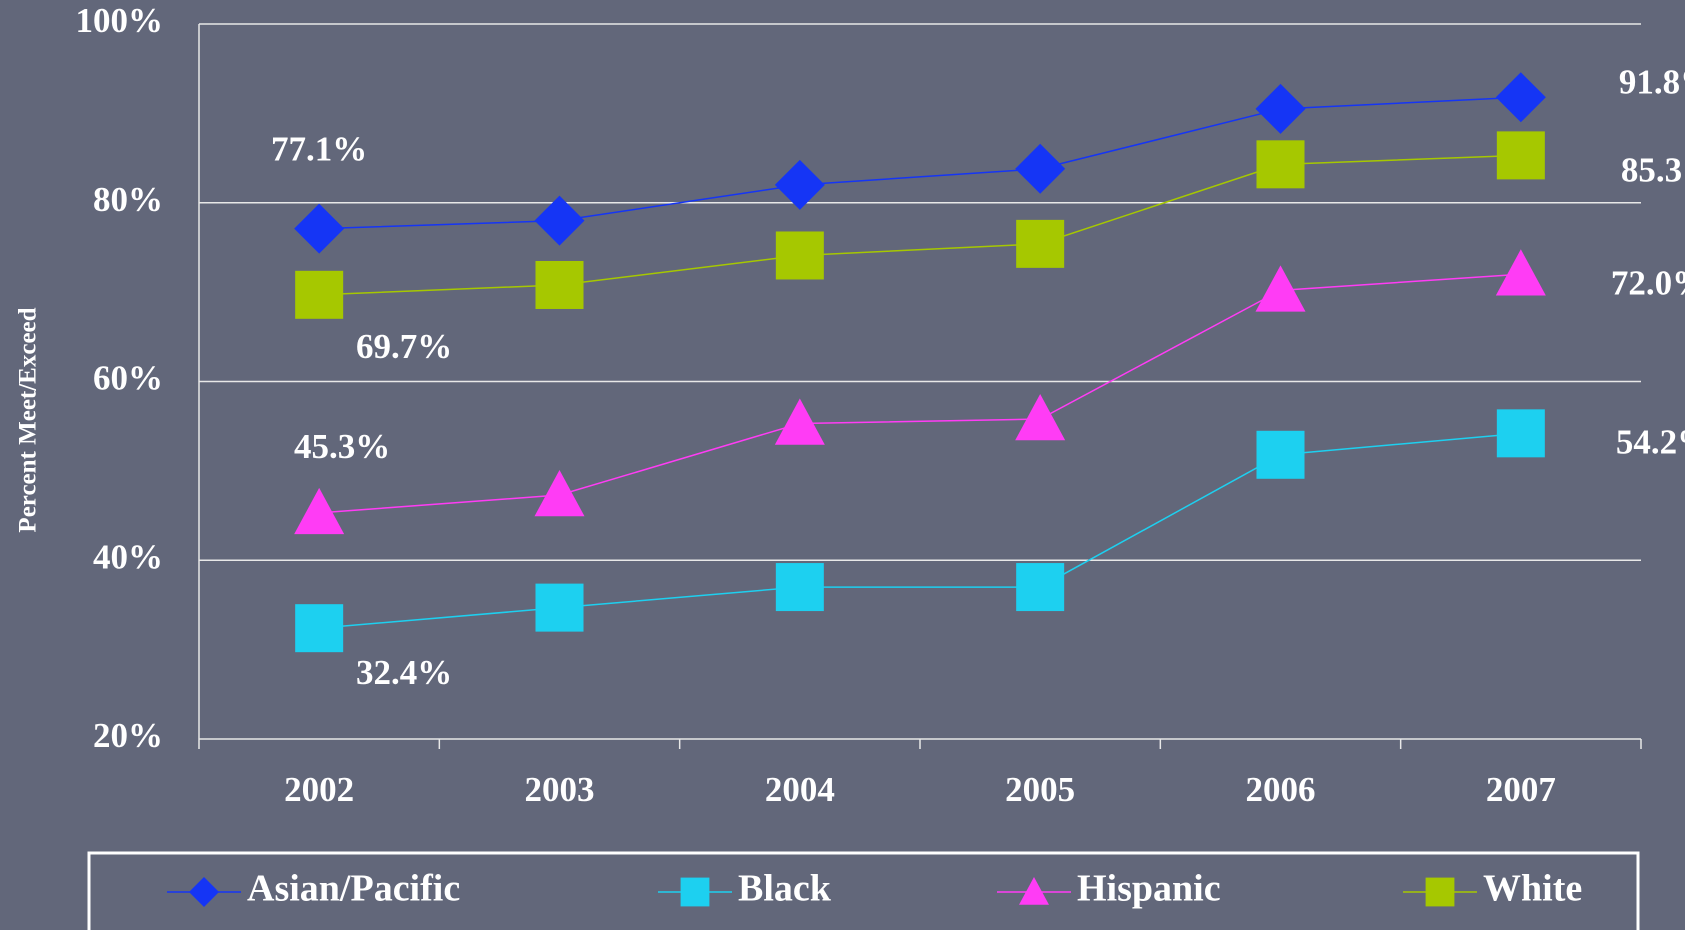 The height and width of the screenshot is (930, 1685). I want to click on x-tick-label: 2004, so click(800, 789).